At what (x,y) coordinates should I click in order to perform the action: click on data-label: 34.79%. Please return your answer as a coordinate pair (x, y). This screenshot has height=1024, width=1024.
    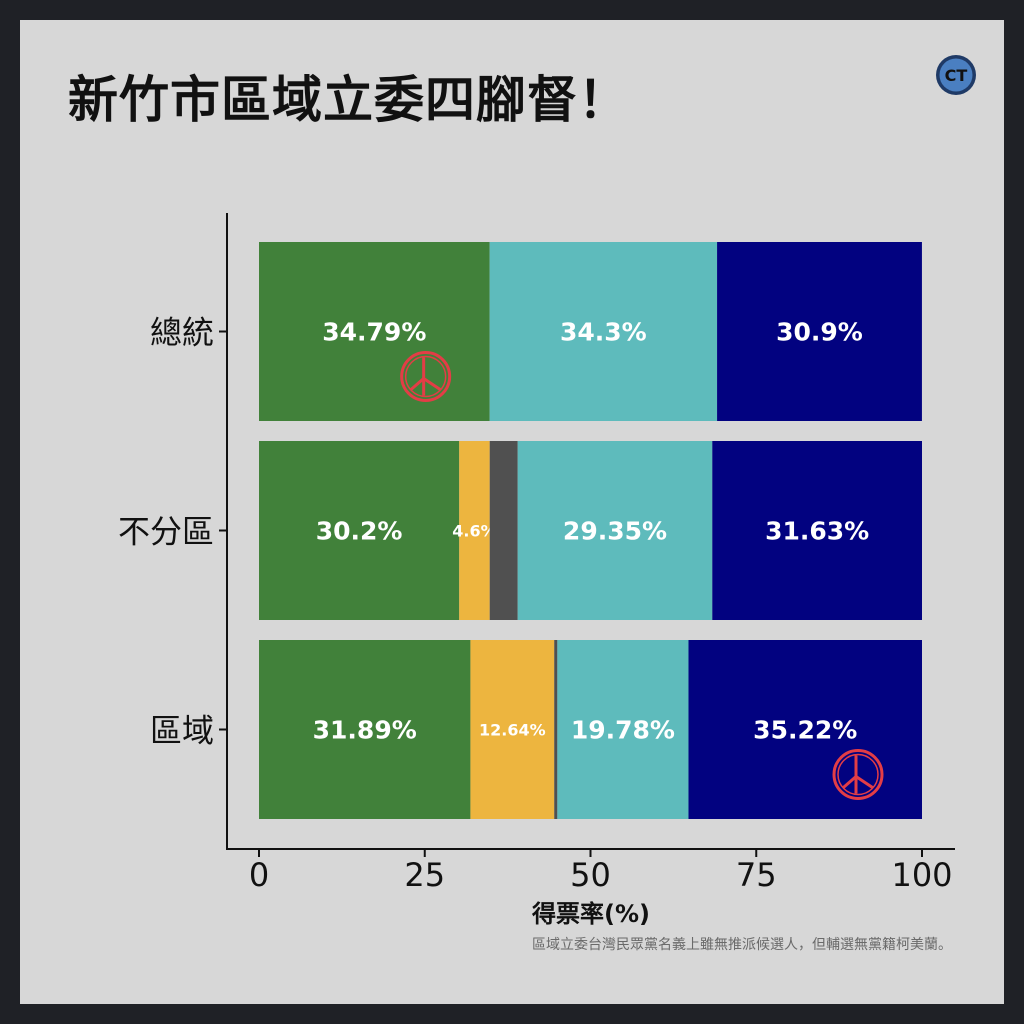
    Looking at the image, I should click on (374, 332).